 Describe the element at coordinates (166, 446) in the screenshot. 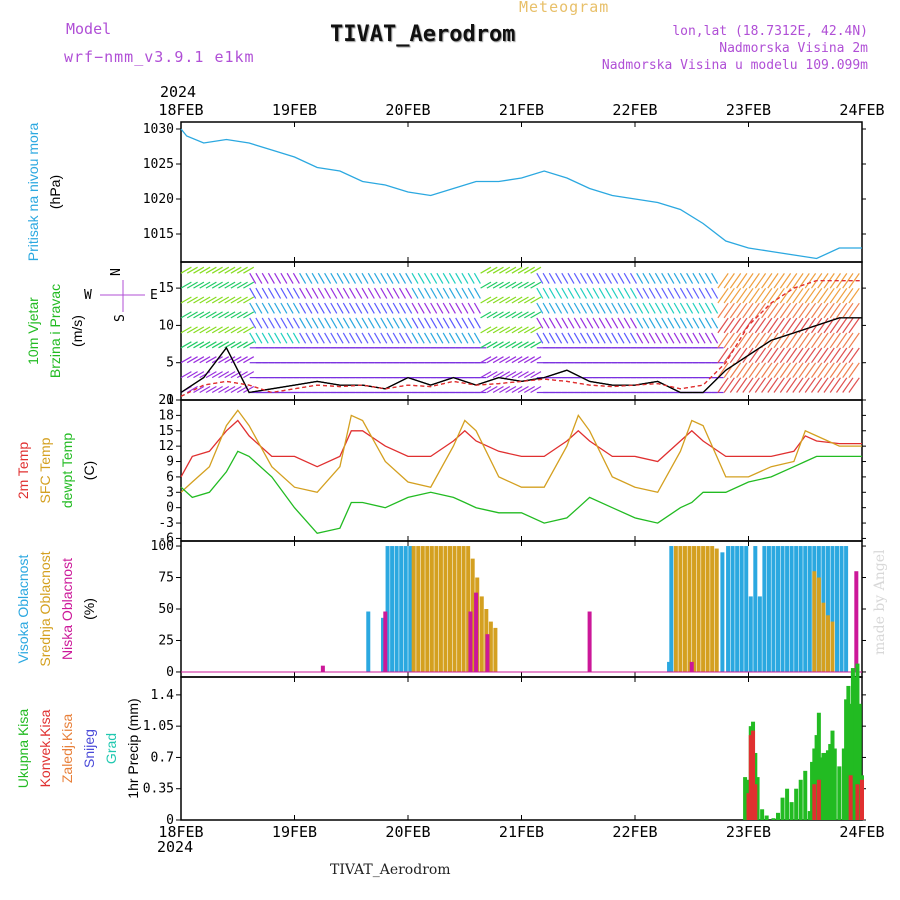

I see `y-tick-label-temperature: 12` at that location.